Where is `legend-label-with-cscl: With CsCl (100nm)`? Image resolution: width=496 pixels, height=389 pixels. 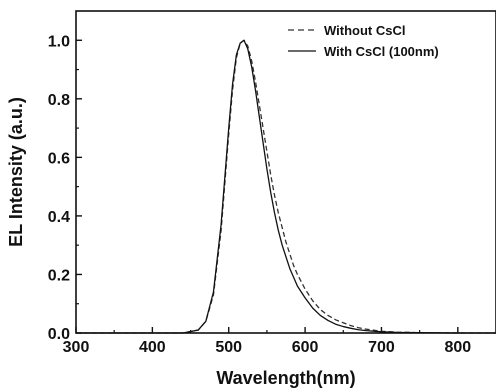
legend-label-with-cscl: With CsCl (100nm) is located at coordinates (381, 51).